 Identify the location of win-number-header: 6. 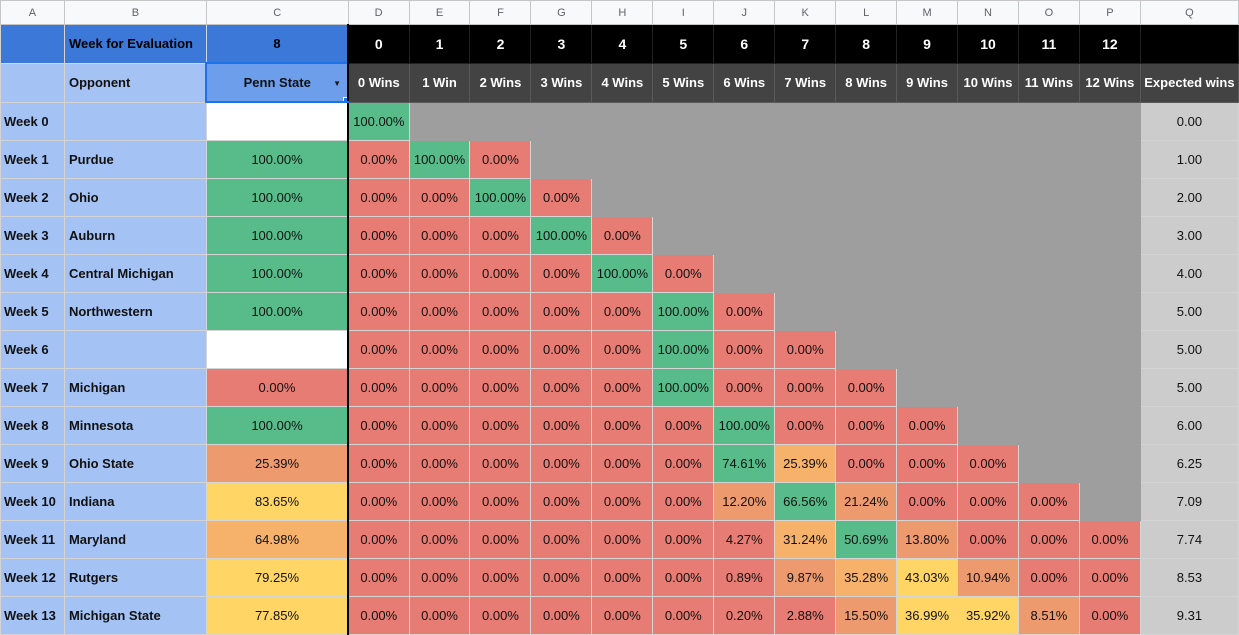
(744, 44).